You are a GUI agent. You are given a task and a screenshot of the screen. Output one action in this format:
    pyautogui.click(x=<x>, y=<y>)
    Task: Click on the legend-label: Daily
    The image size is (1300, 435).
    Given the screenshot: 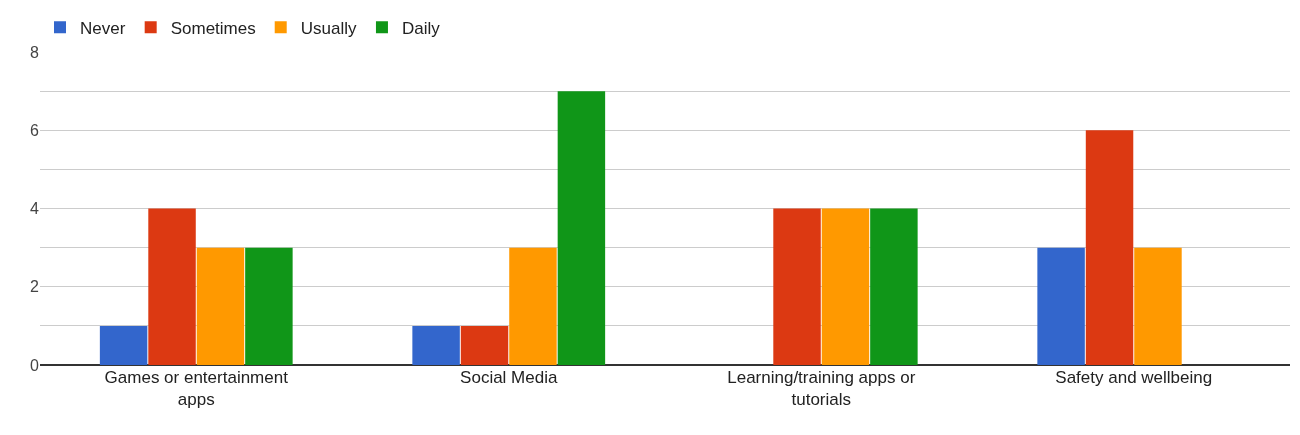 What is the action you would take?
    pyautogui.click(x=421, y=28)
    